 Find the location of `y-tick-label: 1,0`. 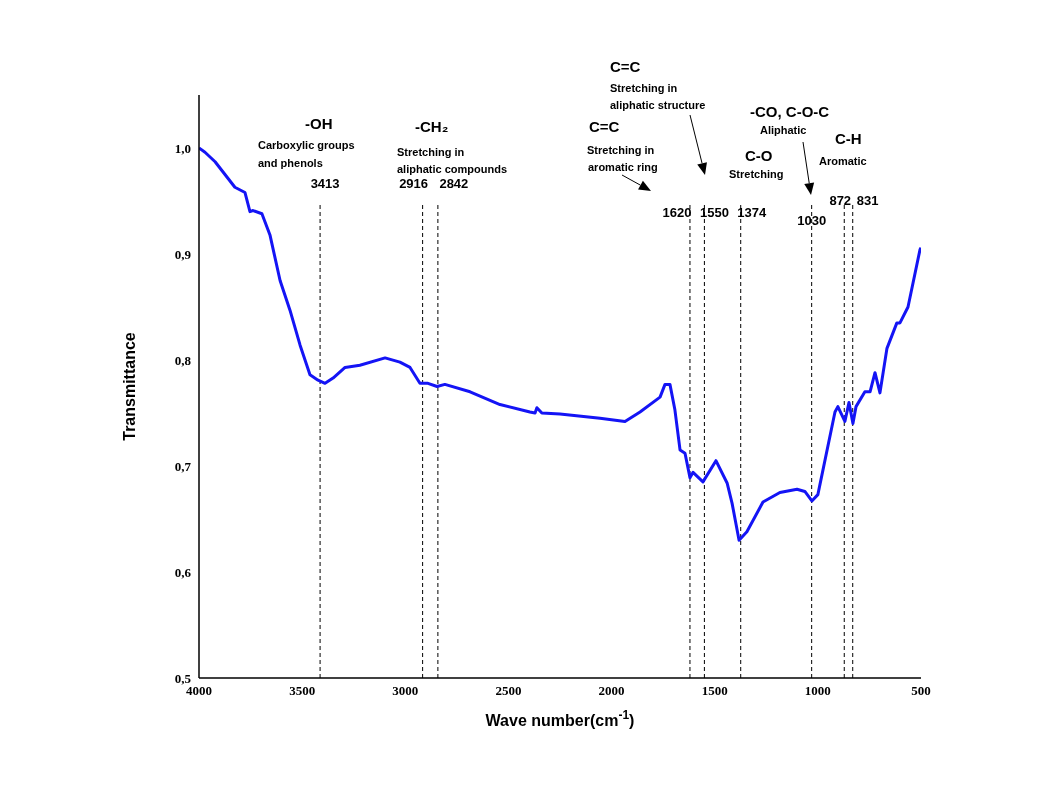

y-tick-label: 1,0 is located at coordinates (182, 148).